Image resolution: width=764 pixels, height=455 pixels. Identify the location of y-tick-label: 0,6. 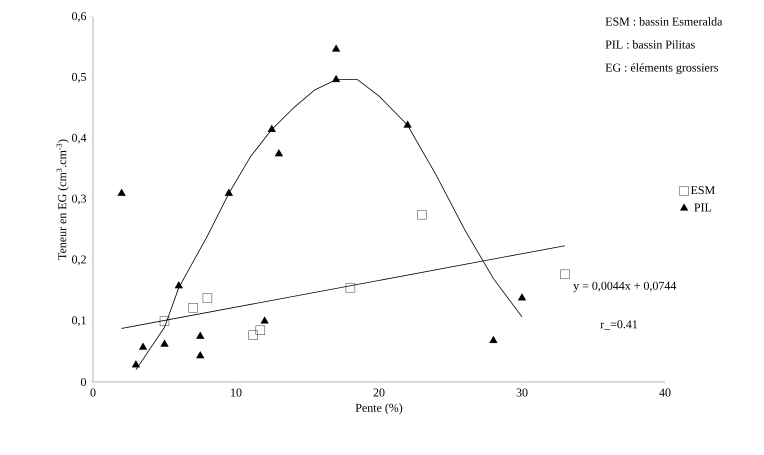
(79, 17).